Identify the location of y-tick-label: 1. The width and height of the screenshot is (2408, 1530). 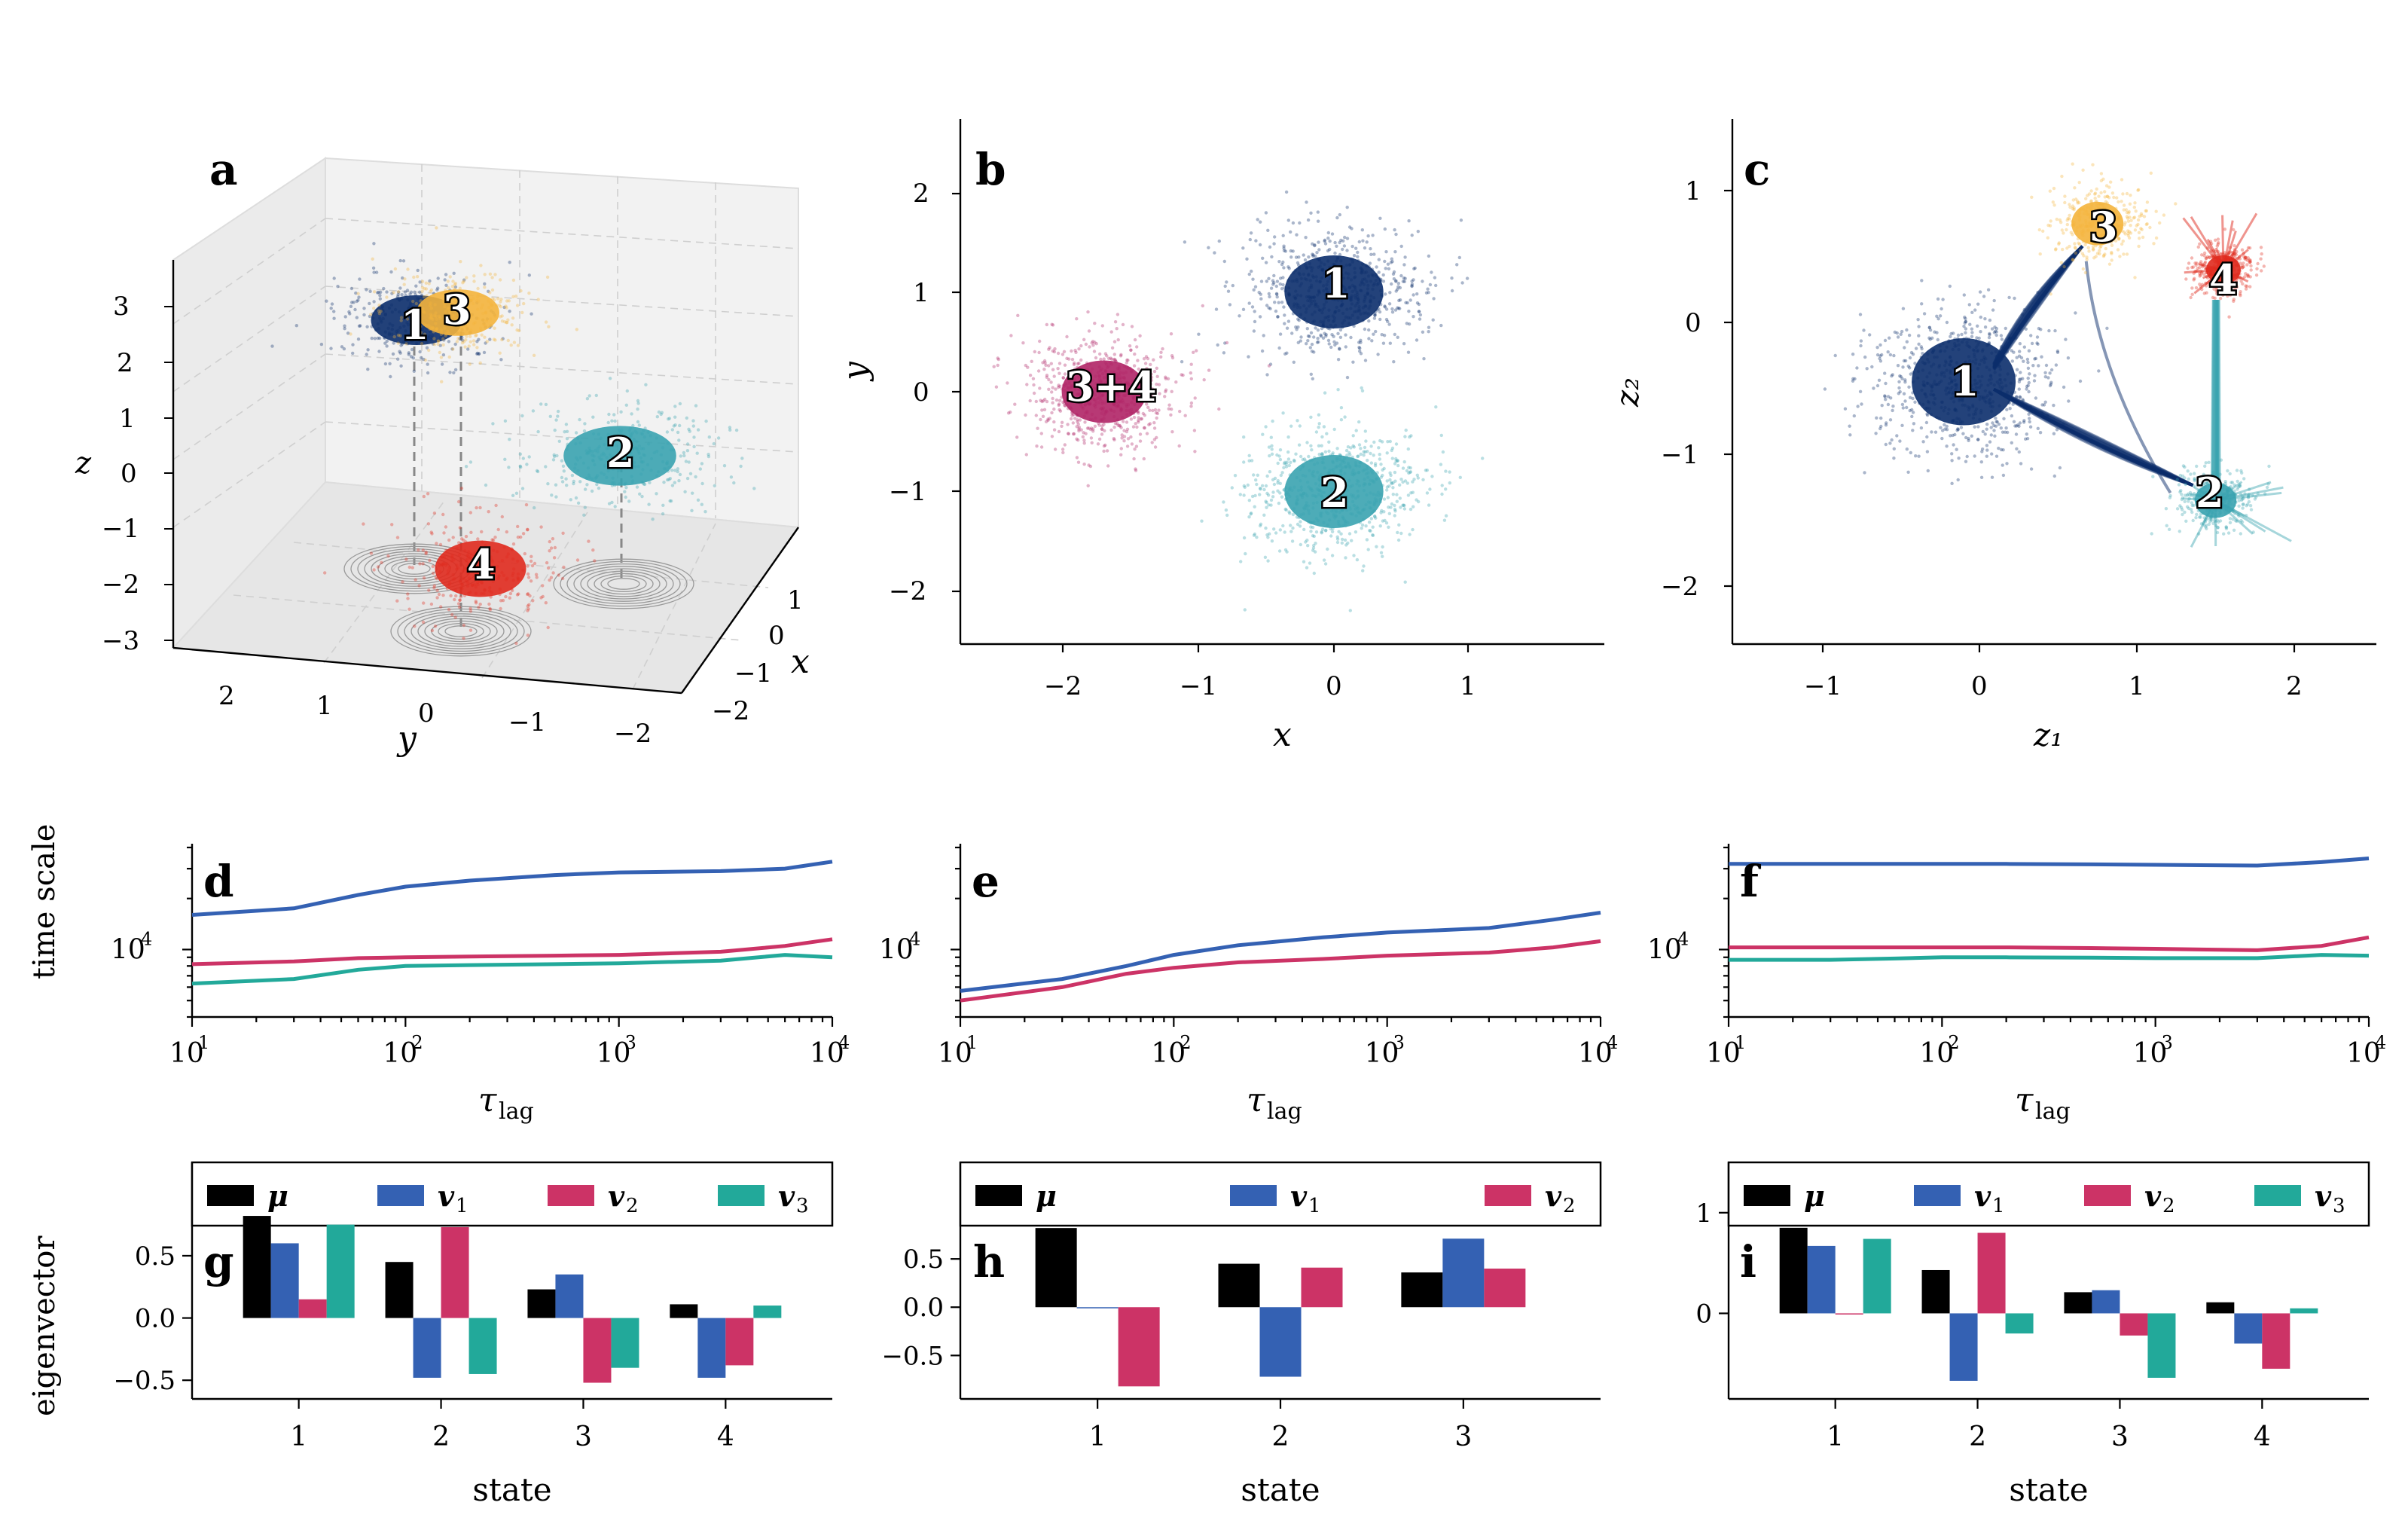
(324, 706).